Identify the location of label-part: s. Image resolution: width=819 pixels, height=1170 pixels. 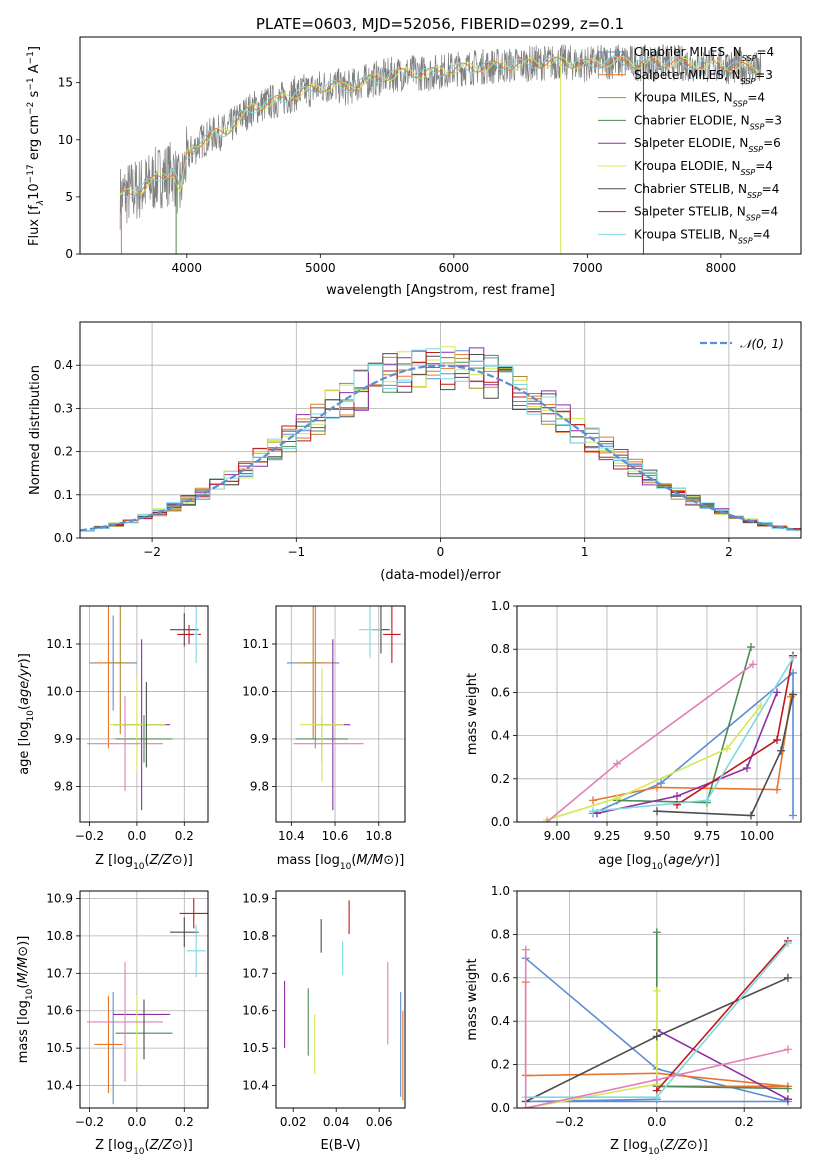
(34, 95).